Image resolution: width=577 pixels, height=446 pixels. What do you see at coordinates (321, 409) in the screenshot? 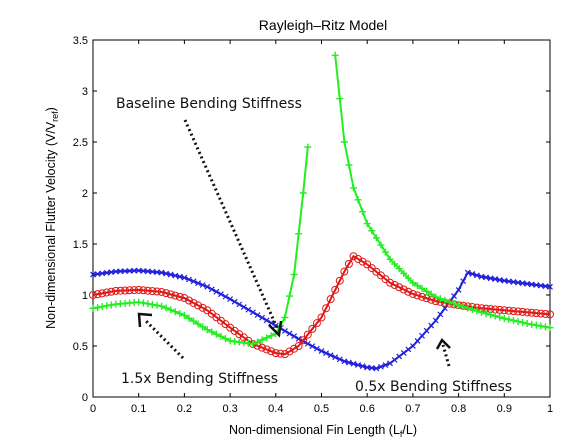
I see `x-tick-label: 0.5` at bounding box center [321, 409].